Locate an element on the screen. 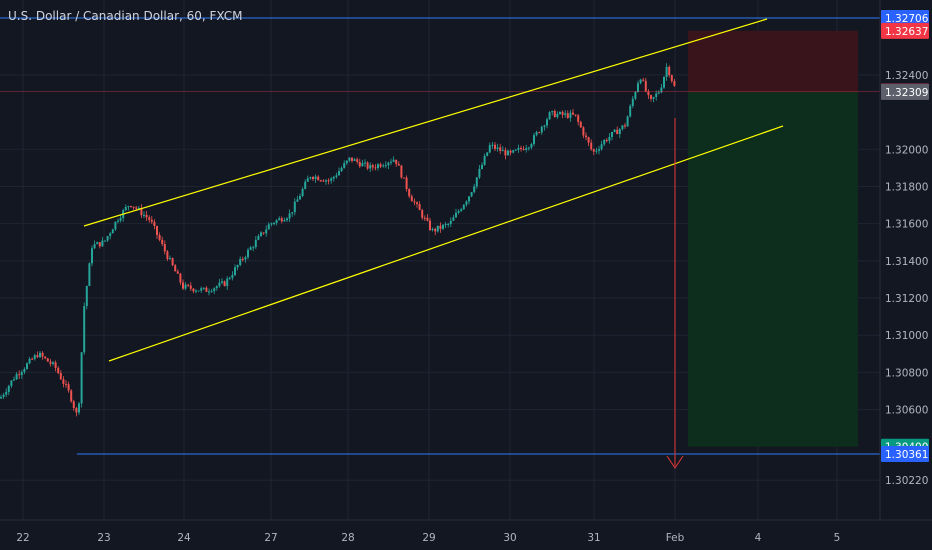 This screenshot has height=550, width=932. price-tag-last-price is located at coordinates (905, 91).